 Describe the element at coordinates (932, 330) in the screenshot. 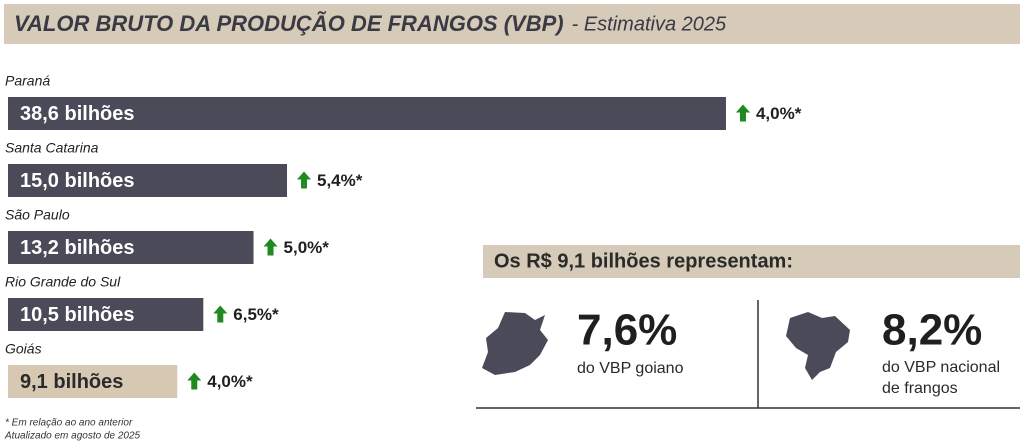

I see `right-value: 8,2%` at that location.